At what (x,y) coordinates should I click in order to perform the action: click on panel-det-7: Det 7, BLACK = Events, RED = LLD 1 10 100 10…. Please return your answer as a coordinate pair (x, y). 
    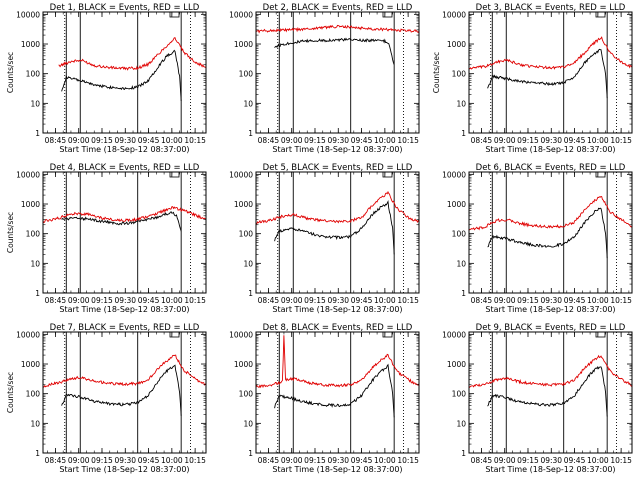
    Looking at the image, I should click on (106, 398).